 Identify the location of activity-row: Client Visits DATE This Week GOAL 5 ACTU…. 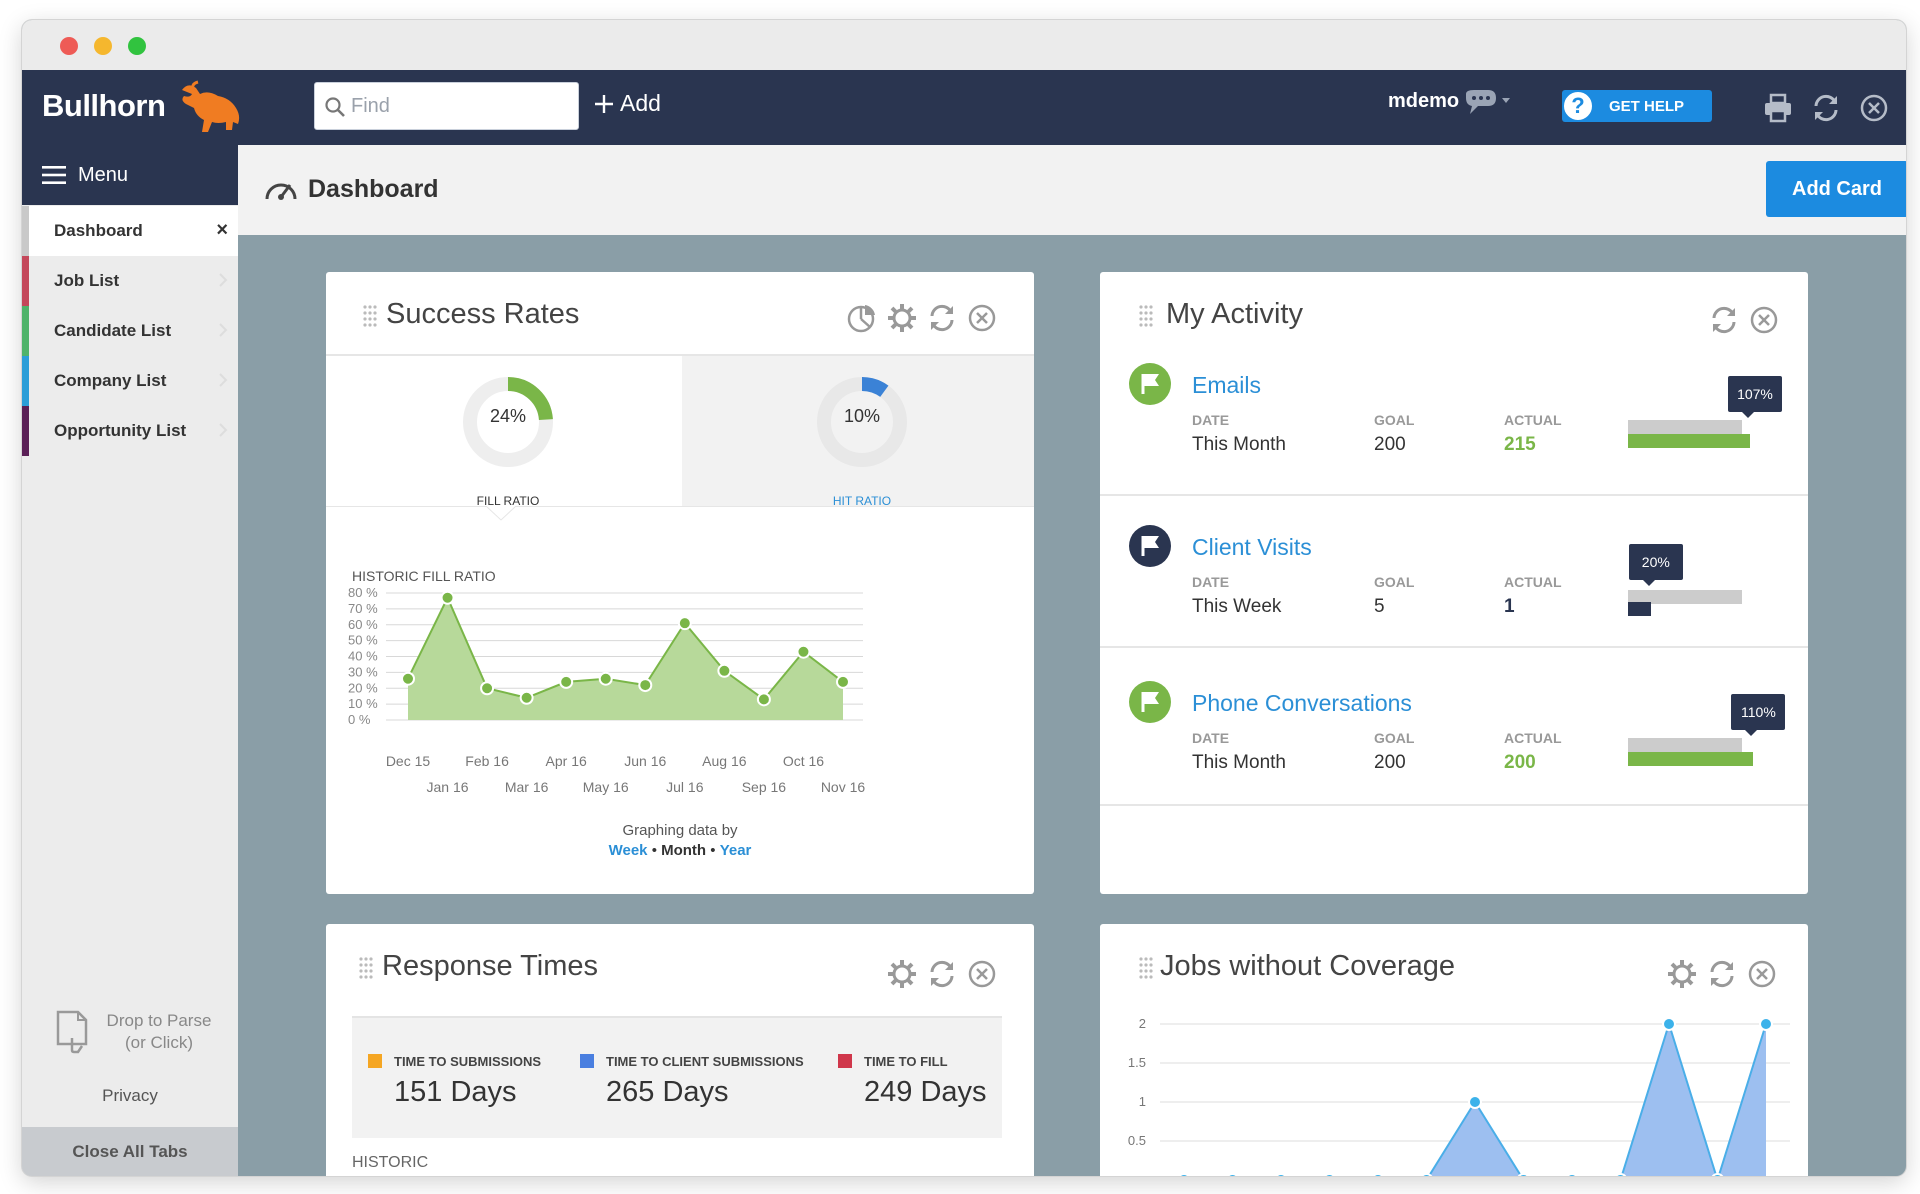
(1454, 594).